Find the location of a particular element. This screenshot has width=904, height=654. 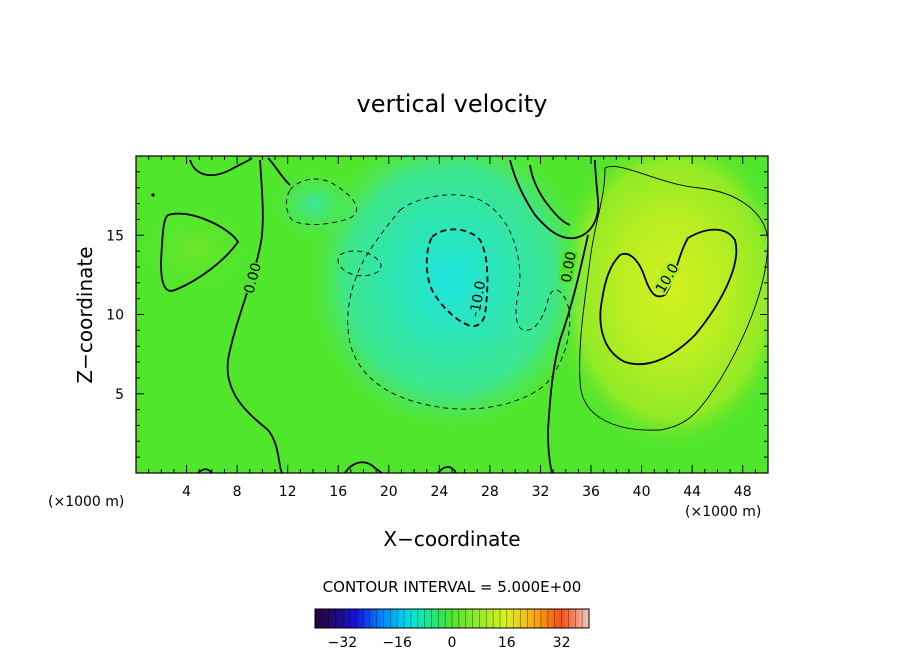

y-axis-label: Z−coordinate is located at coordinates (85, 314).